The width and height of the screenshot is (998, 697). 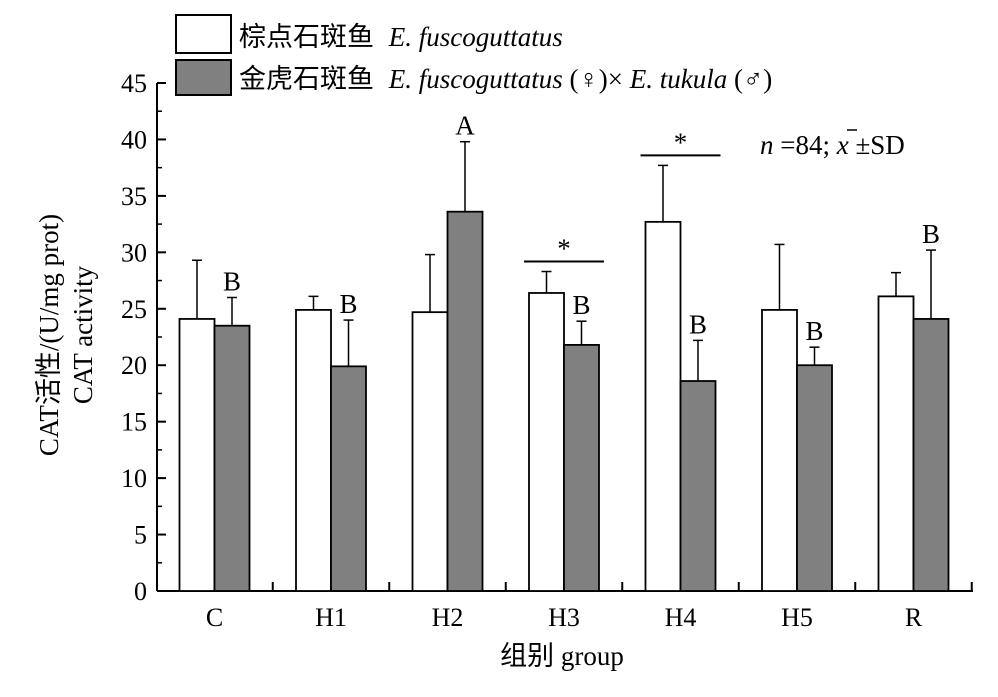 What do you see at coordinates (562, 656) in the screenshot?
I see `x-axis-title: 组别 group` at bounding box center [562, 656].